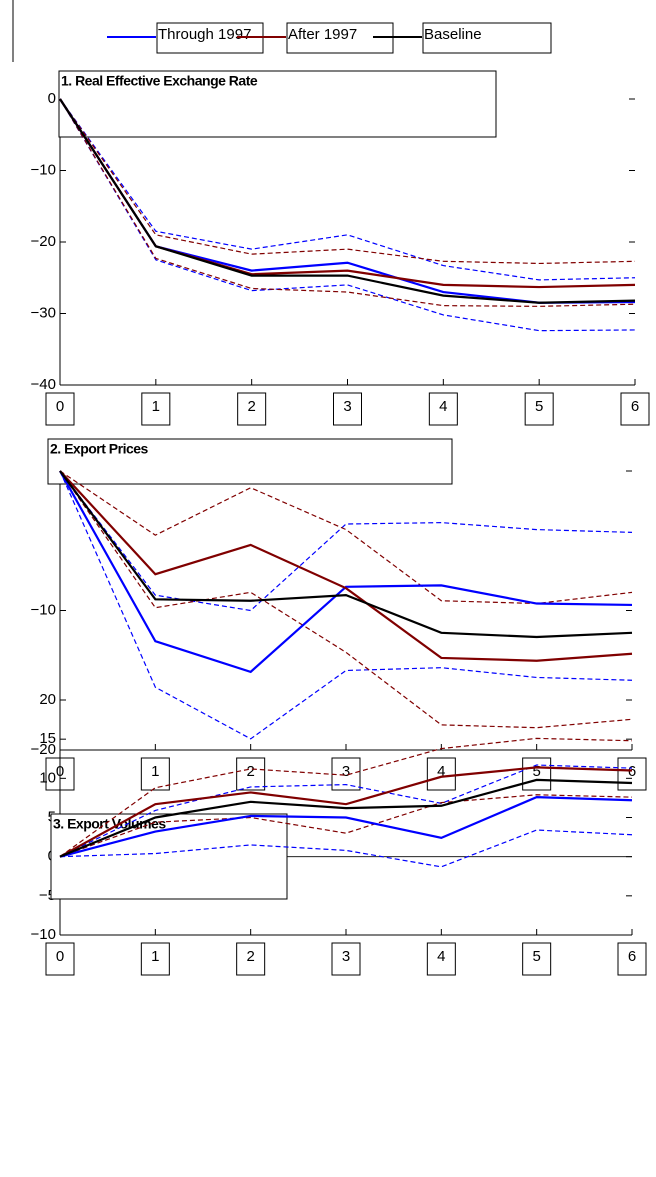 The width and height of the screenshot is (656, 1177). I want to click on legend-label: Baseline, so click(453, 34).